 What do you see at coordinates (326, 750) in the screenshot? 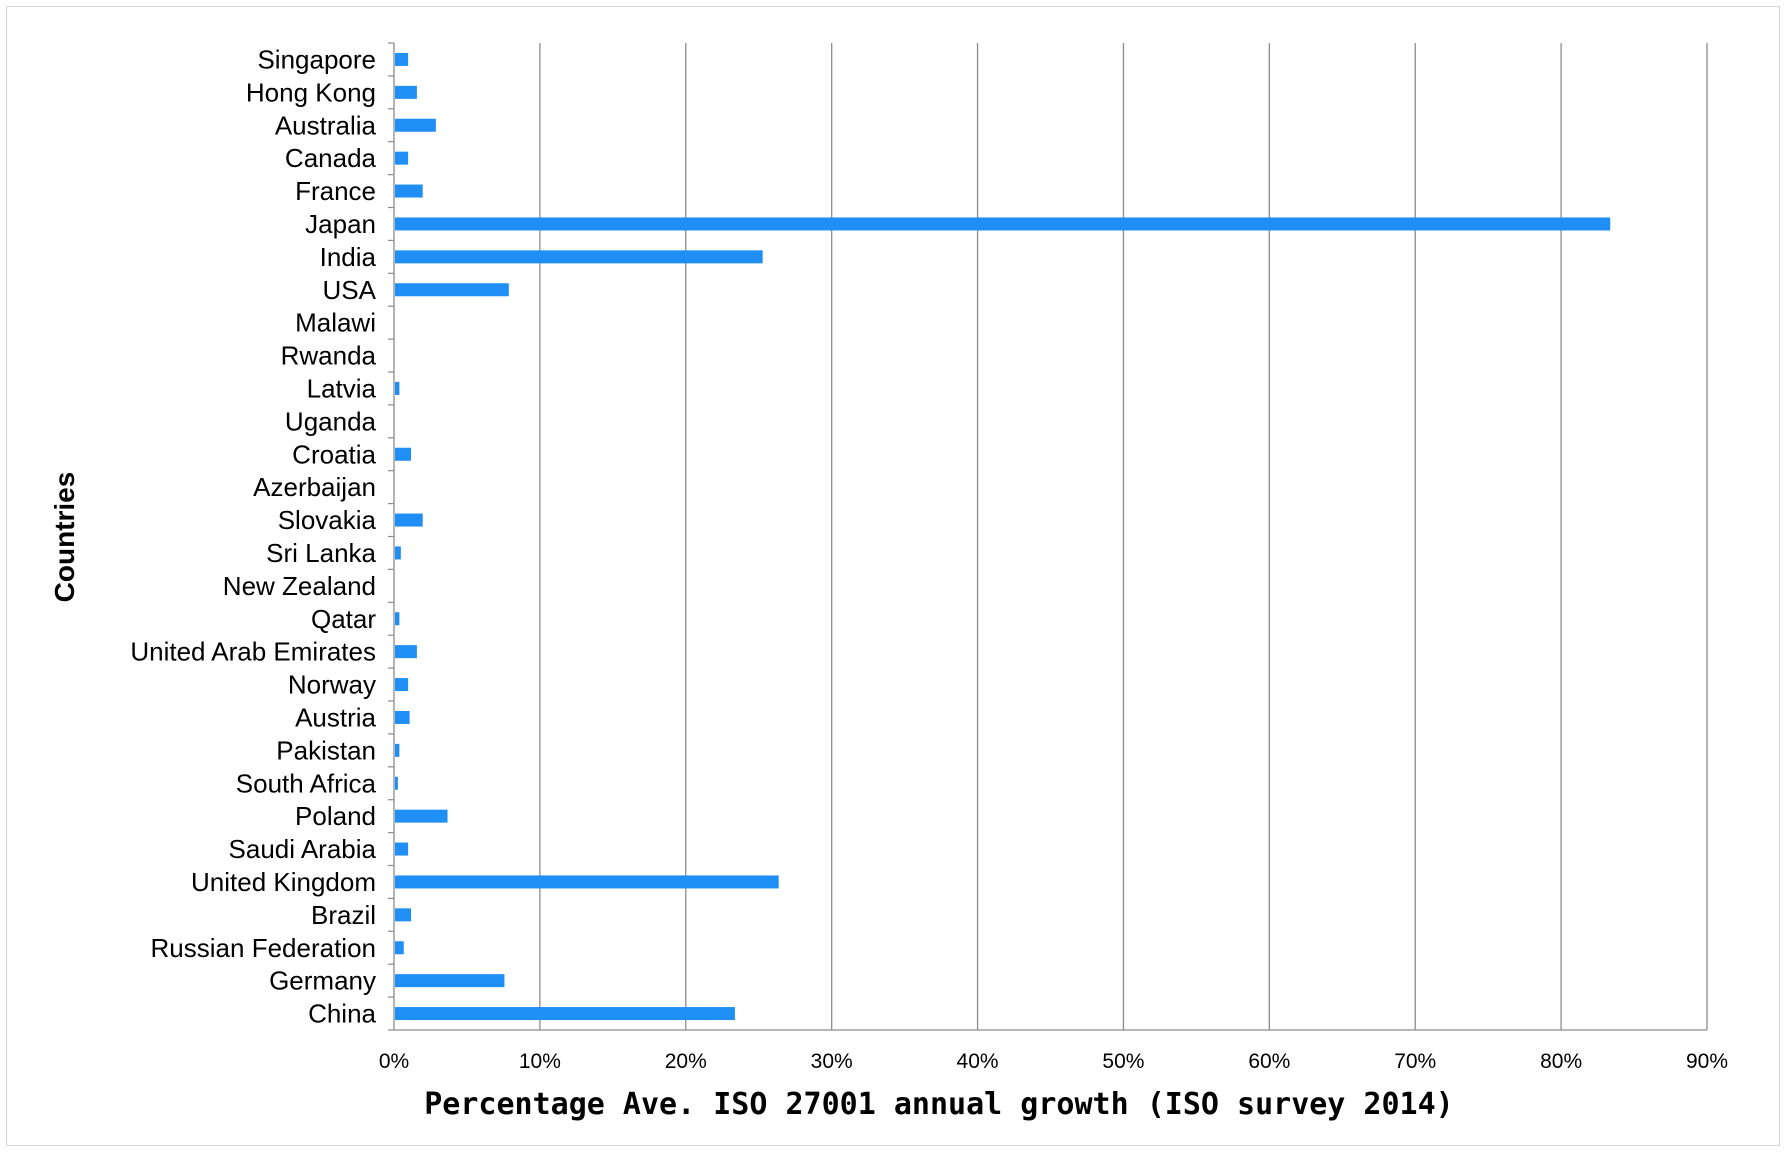
I see `category-label: Pakistan` at bounding box center [326, 750].